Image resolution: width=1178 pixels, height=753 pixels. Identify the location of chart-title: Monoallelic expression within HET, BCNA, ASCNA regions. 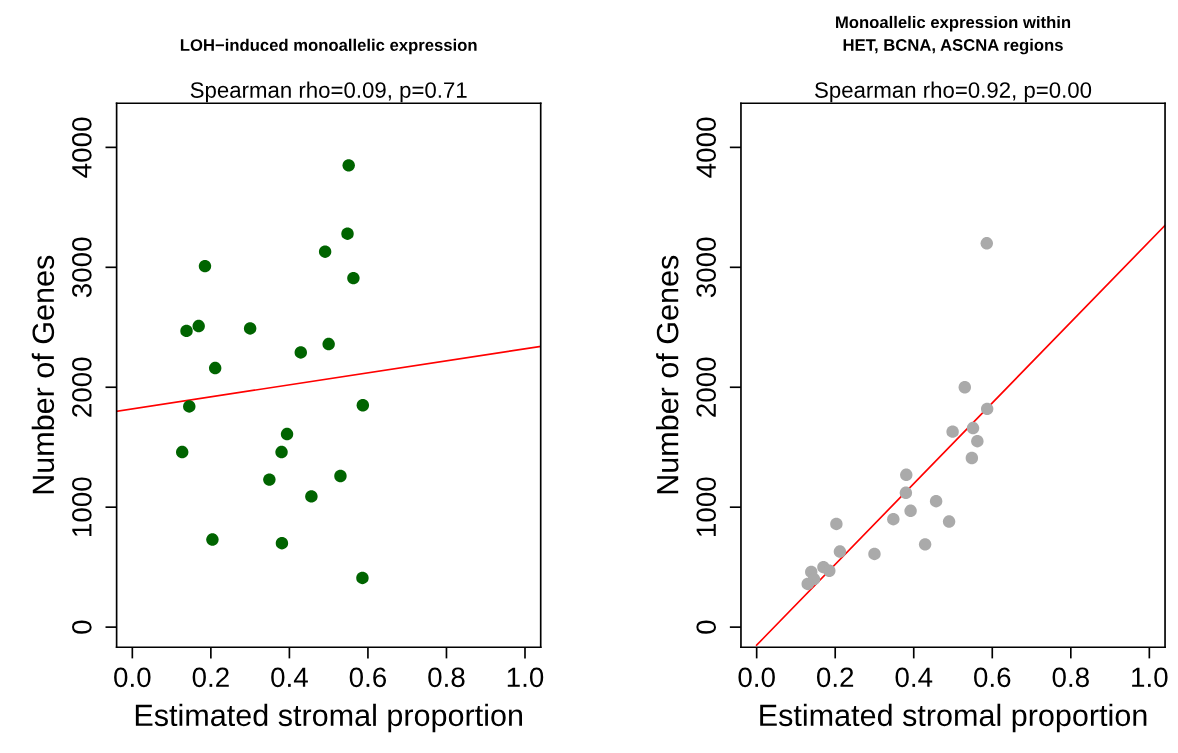
(953, 35).